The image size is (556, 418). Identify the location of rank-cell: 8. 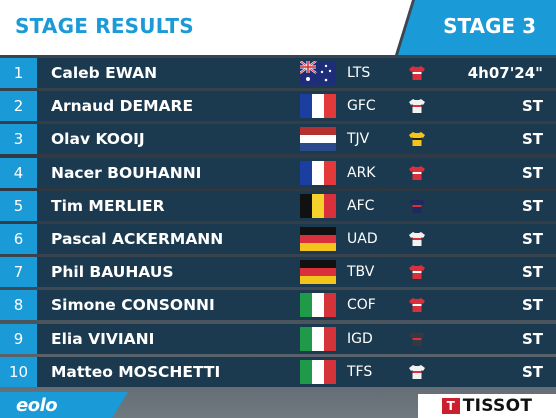
(18, 305).